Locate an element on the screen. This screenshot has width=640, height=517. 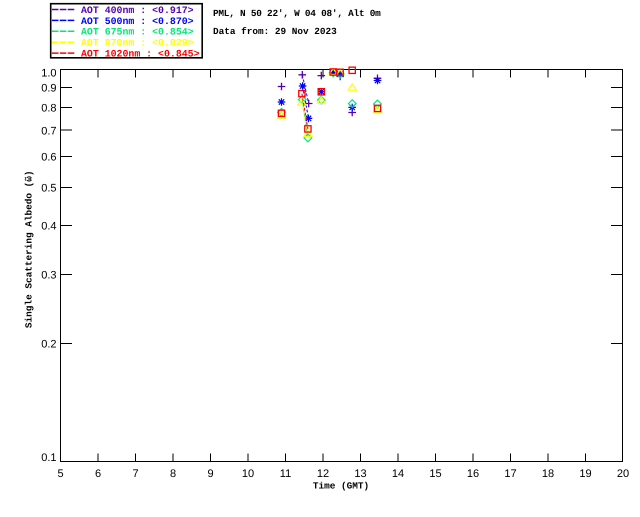
svg-text: 15 is located at coordinates (435, 474).